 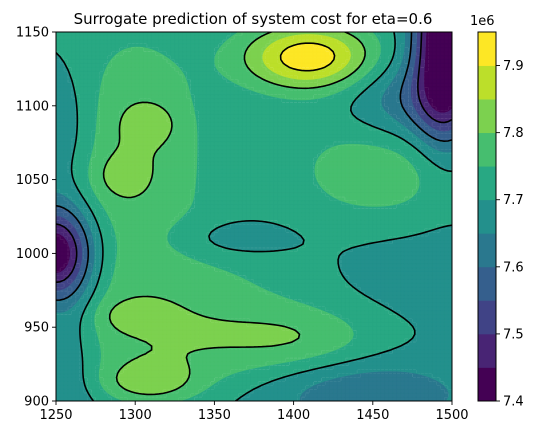 I want to click on colorbar-tick-label: 7.7, so click(x=513, y=200).